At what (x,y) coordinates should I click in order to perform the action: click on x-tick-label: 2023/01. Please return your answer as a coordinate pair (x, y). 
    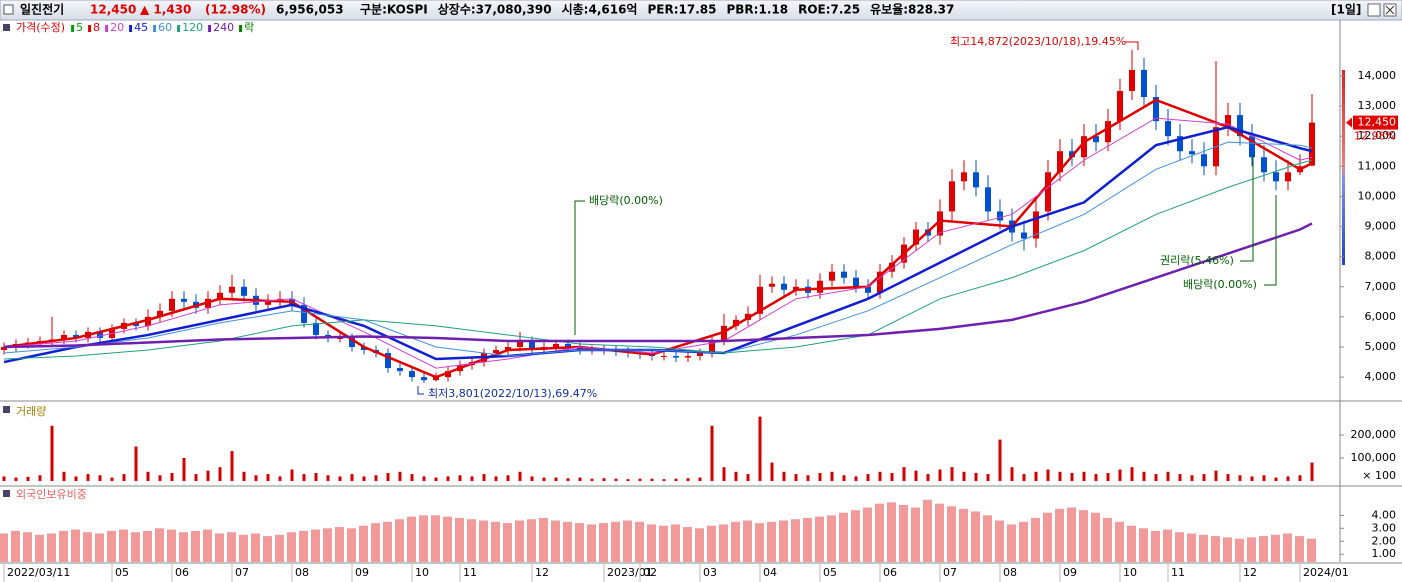
    Looking at the image, I should click on (630, 572).